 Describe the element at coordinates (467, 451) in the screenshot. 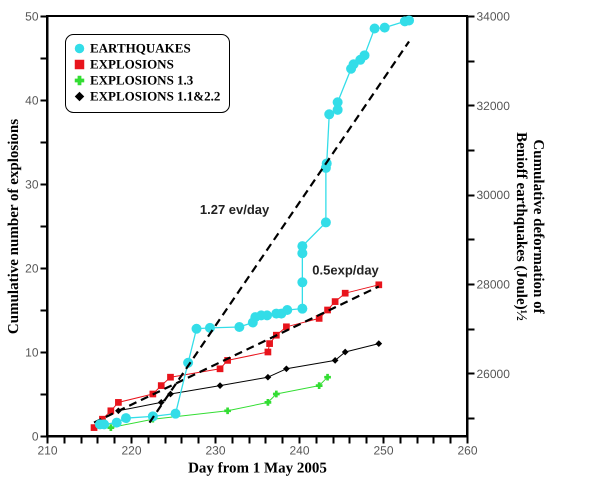

I see `x-tick-label: 260` at that location.